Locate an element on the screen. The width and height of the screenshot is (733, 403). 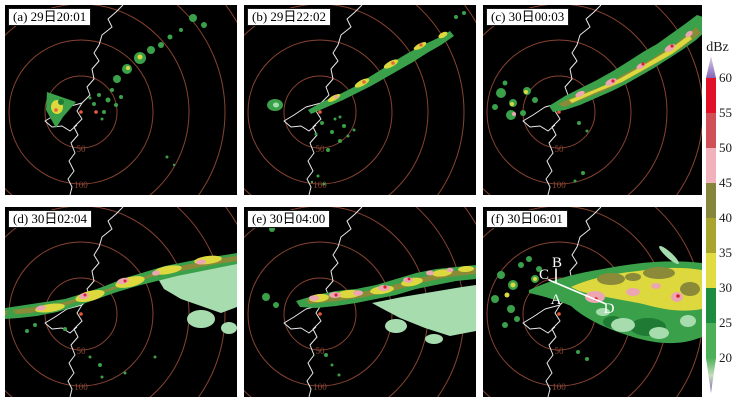
colorbar-arrow-up is located at coordinates (711, 67).